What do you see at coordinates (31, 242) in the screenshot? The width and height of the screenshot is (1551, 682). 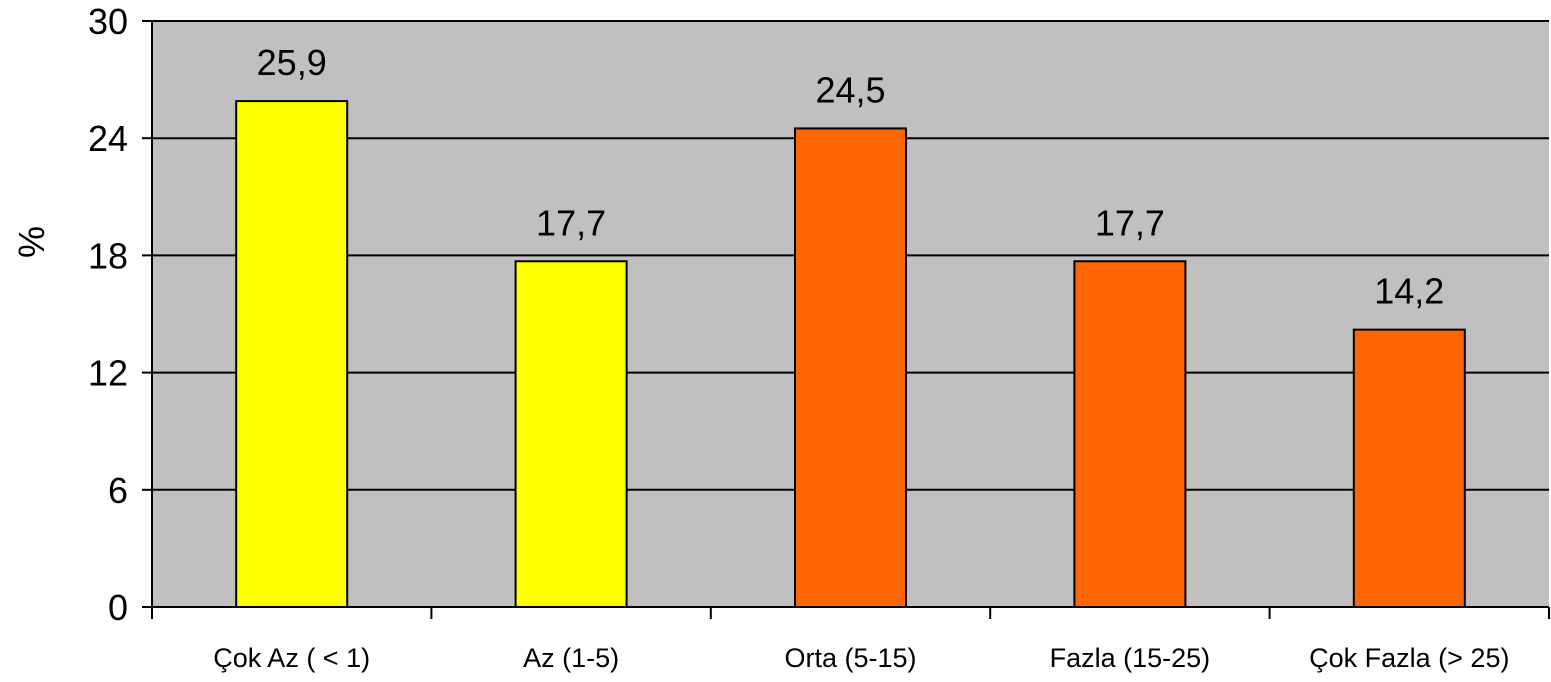 I see `y-axis-label: %` at bounding box center [31, 242].